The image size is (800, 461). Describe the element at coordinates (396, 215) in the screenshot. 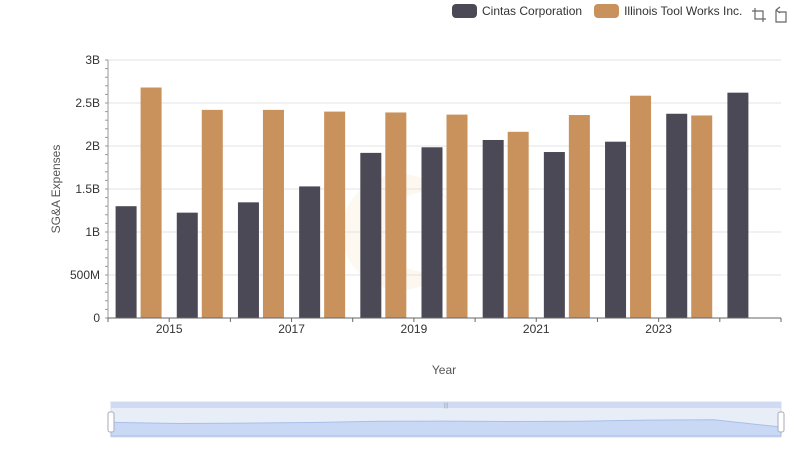

I see `bar-illinois-tool-works-2018` at that location.